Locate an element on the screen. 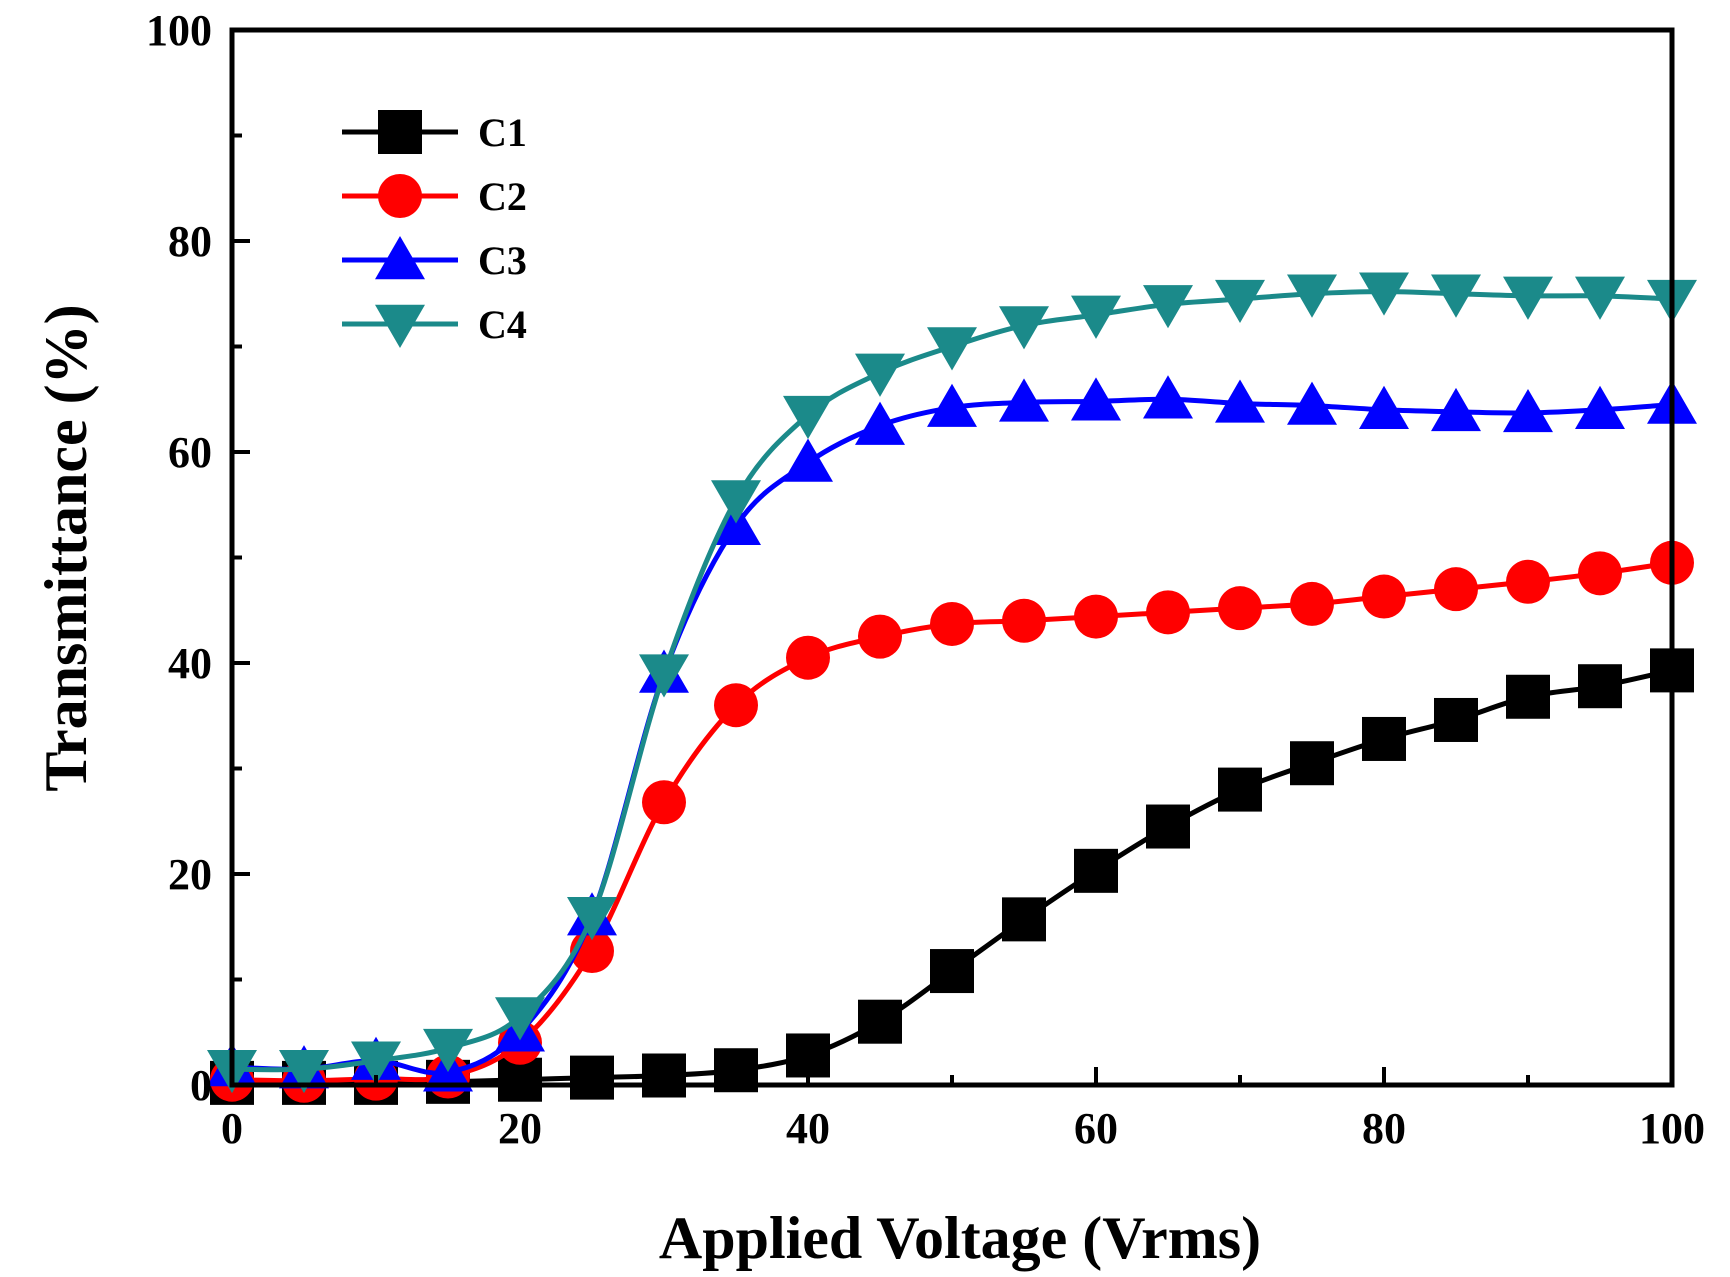 The height and width of the screenshot is (1277, 1730). y-tick-label: 40 is located at coordinates (190, 663).